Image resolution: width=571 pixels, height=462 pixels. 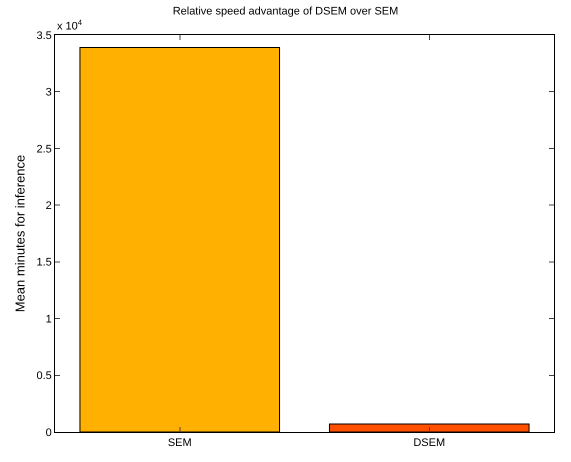 I want to click on text: x 10$^{4}$, so click(x=70, y=25).